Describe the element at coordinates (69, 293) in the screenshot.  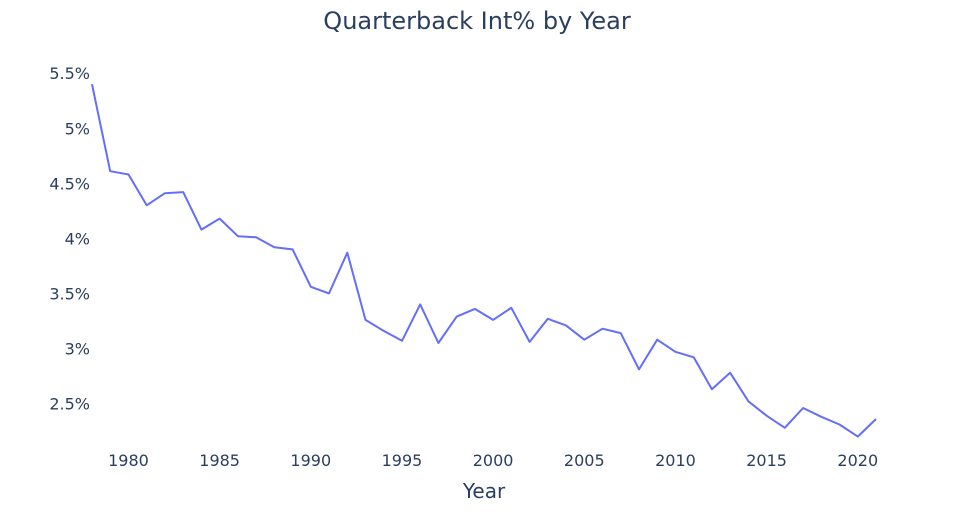
I see `y-tick-label: 3.5%` at that location.